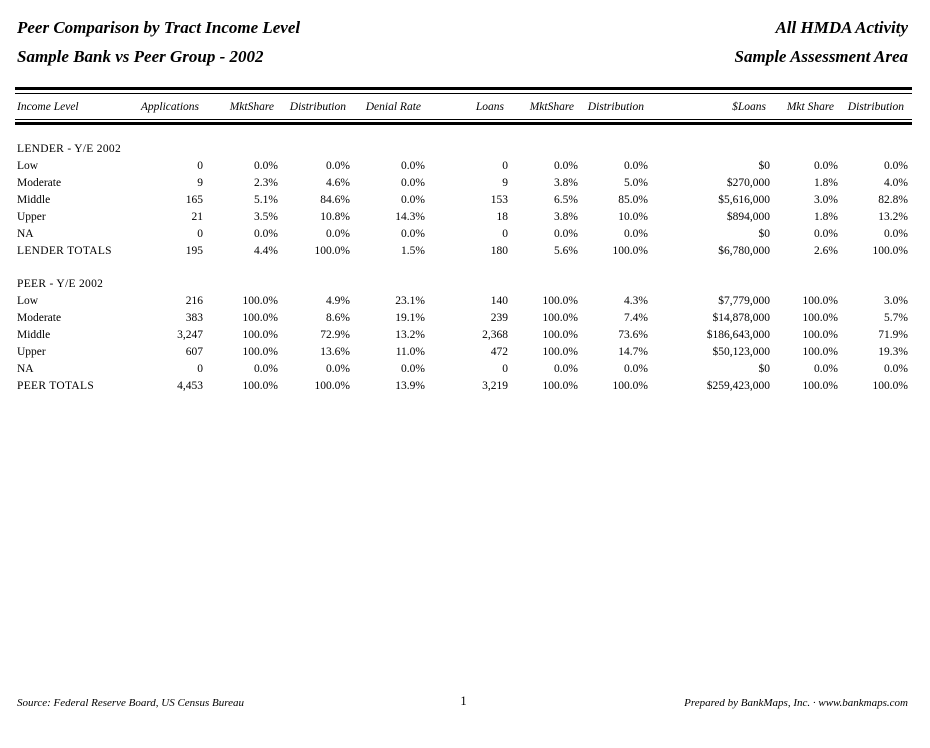 The height and width of the screenshot is (748, 930). Describe the element at coordinates (69, 149) in the screenshot. I see `section-label: LENDER - Y/E 2002` at that location.